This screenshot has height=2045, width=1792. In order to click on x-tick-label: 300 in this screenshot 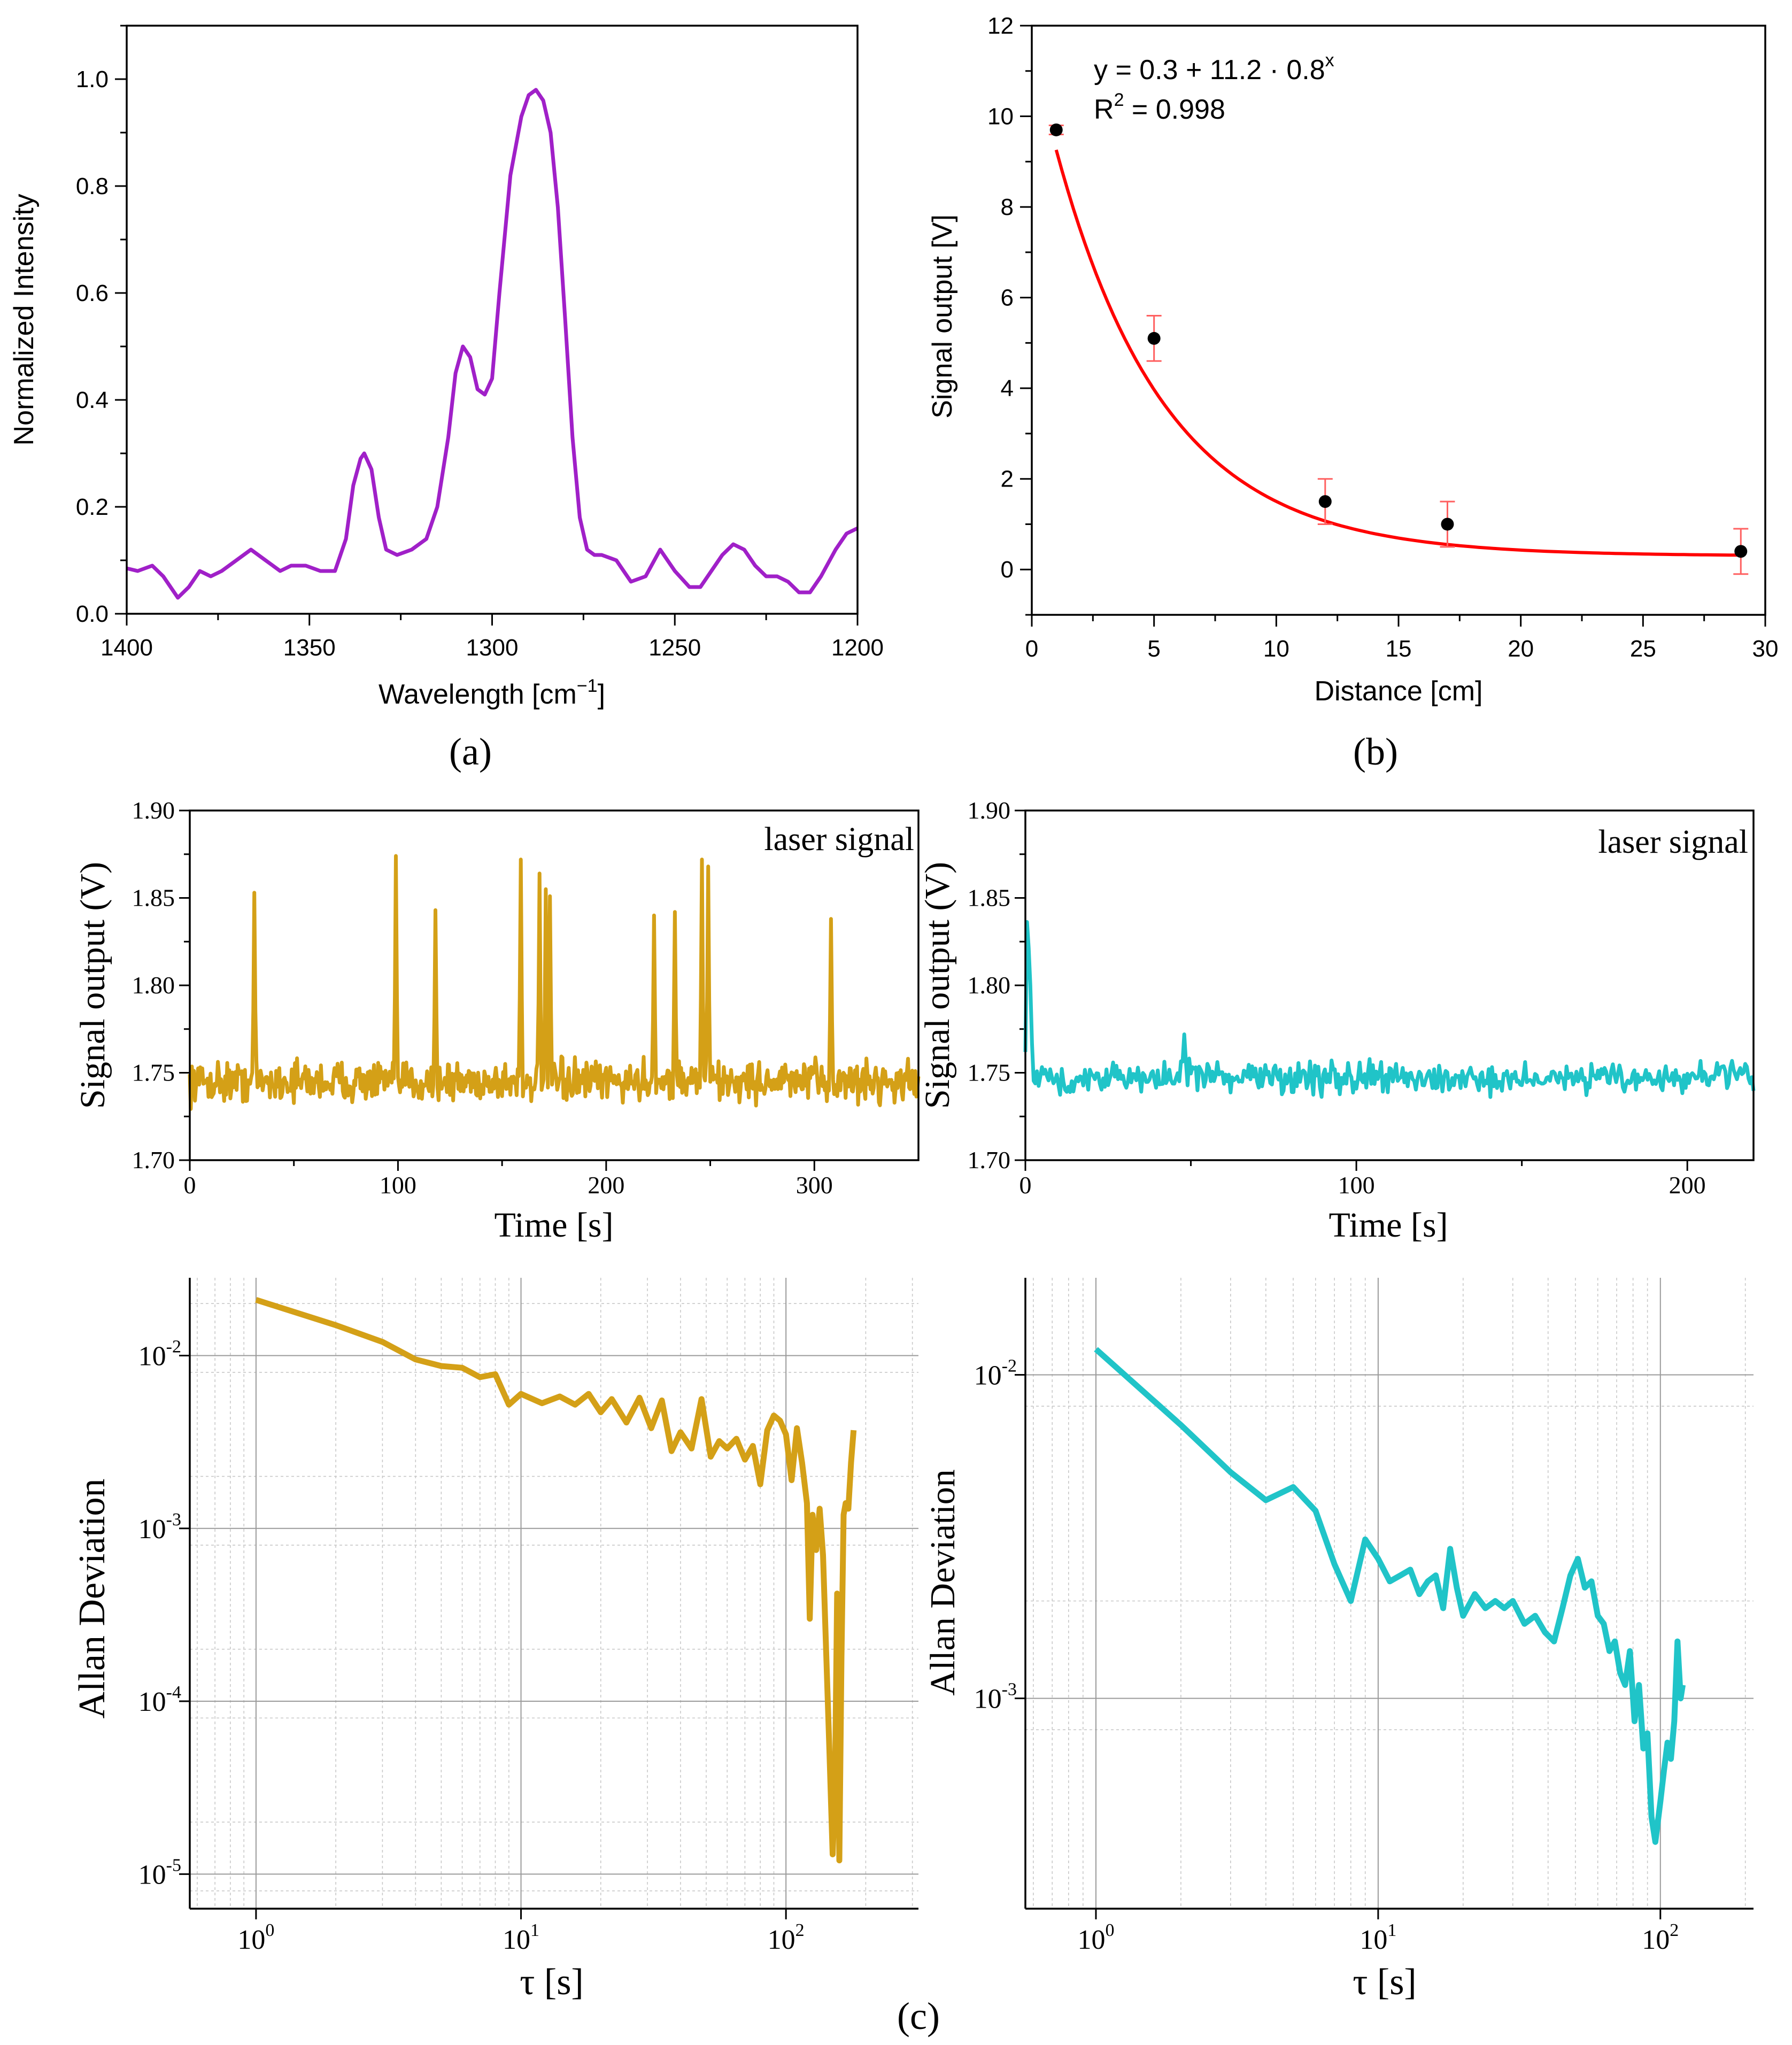, I will do `click(814, 1185)`.